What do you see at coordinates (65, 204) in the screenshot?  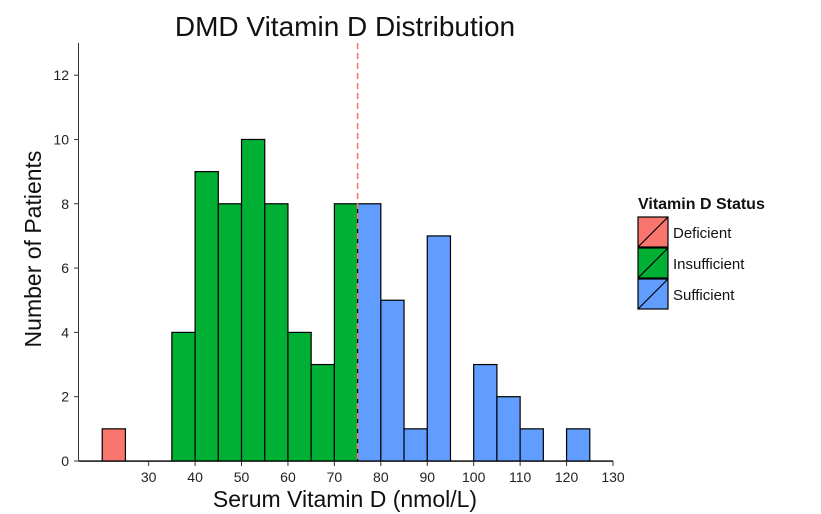 I see `y-tick-label: 8` at bounding box center [65, 204].